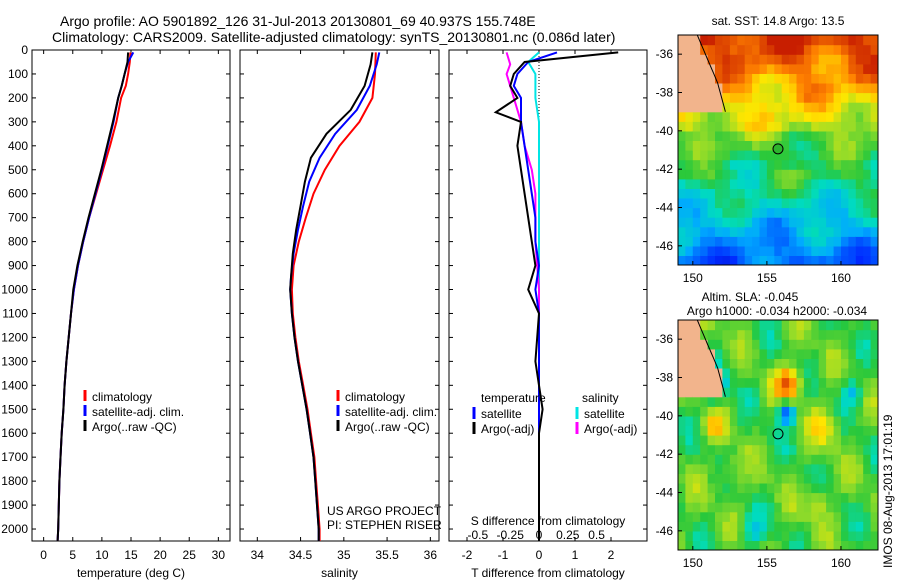 This screenshot has width=900, height=580. What do you see at coordinates (665, 208) in the screenshot?
I see `y-tick-label: -44` at bounding box center [665, 208].